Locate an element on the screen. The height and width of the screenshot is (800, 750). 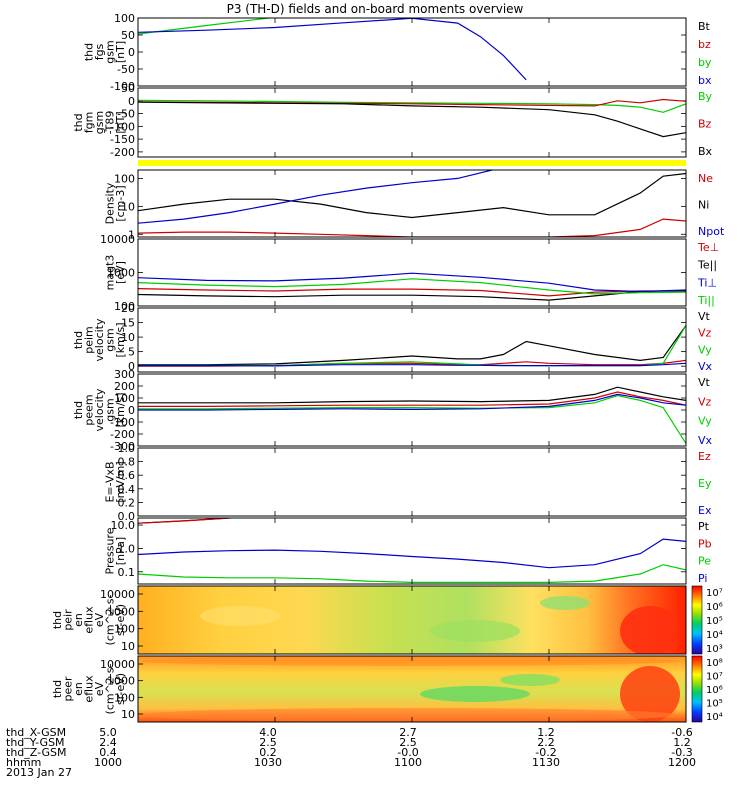
colorbar-tick-label: 10⁵ is located at coordinates (714, 704).